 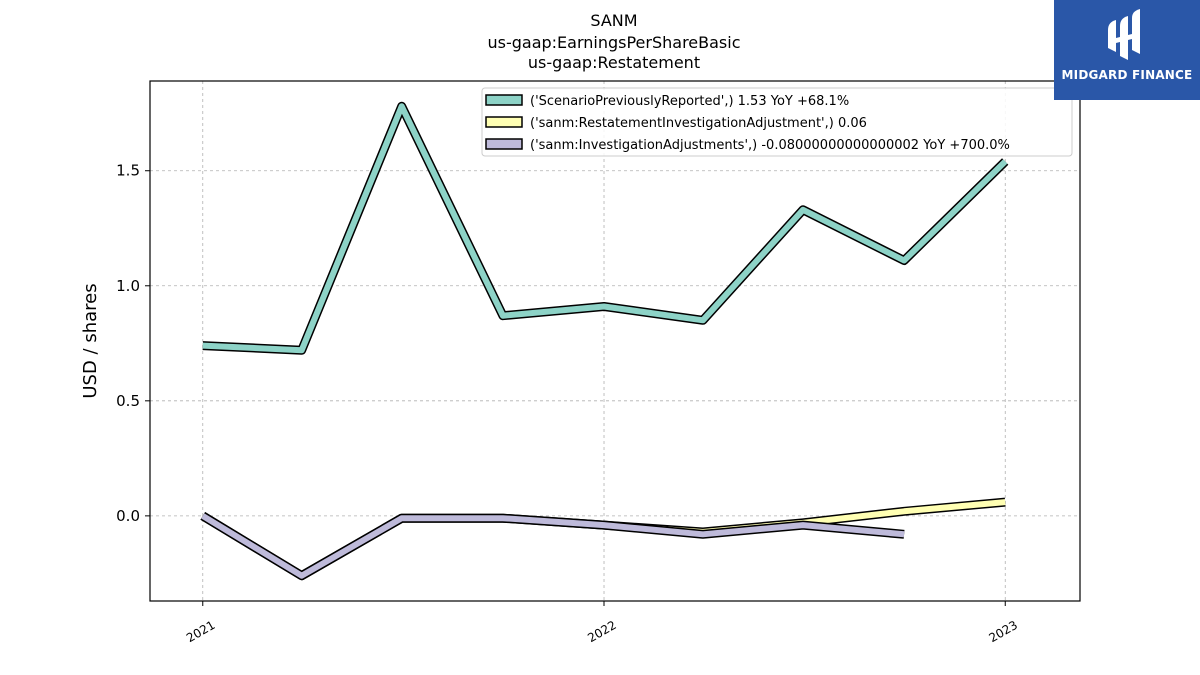 I want to click on chart-title-line-3: us-gaap:Restatement, so click(x=614, y=62).